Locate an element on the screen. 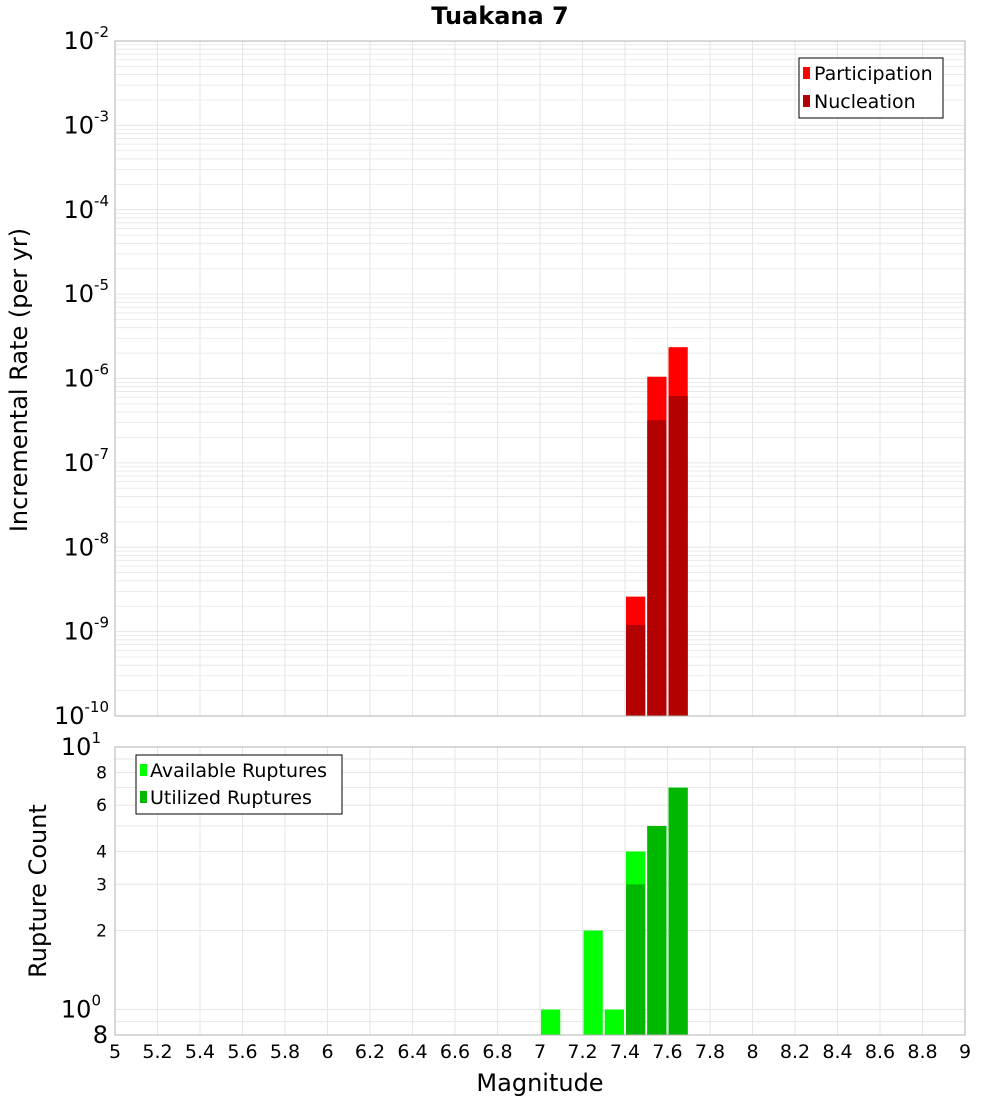  top-legend-label: Participation is located at coordinates (873, 74).